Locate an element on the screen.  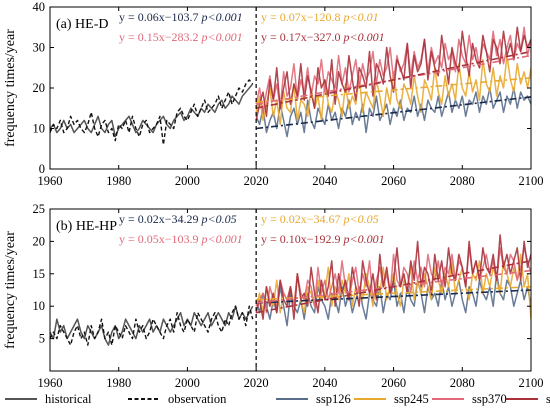
legend-label-ssp370: ssp370 is located at coordinates (489, 399).